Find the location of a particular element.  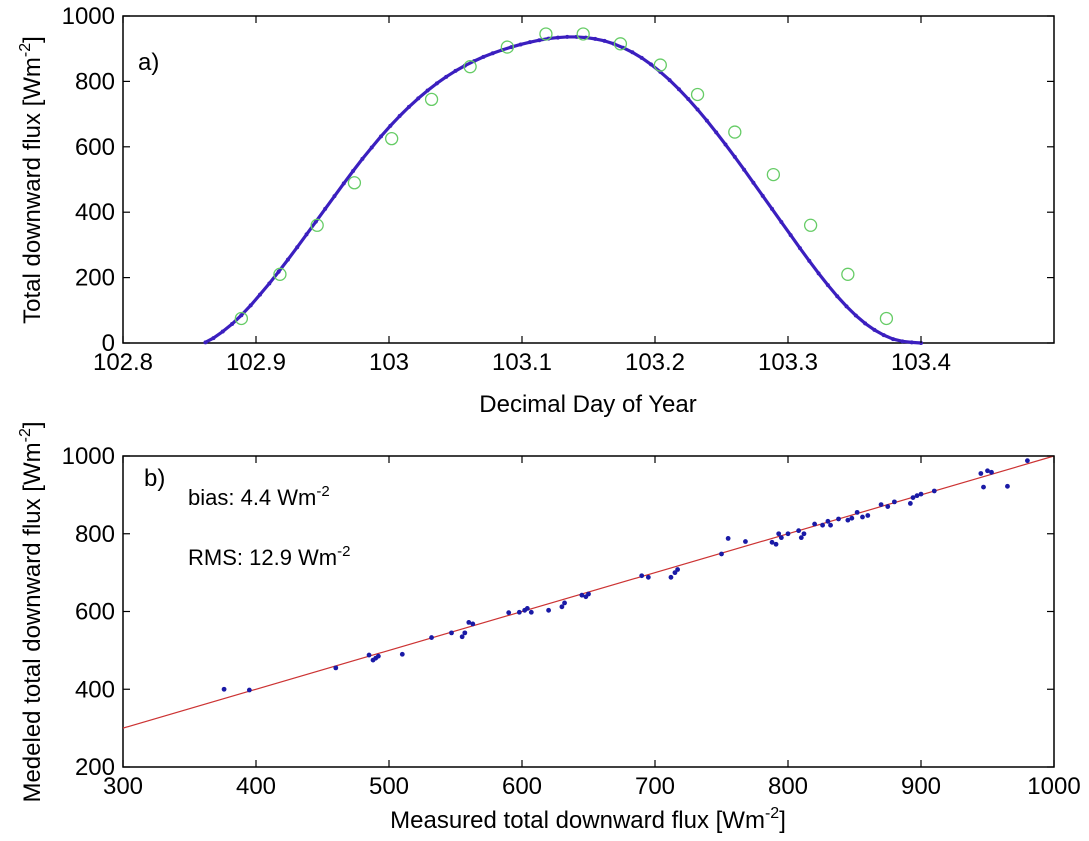

x-tick-label: 103 is located at coordinates (389, 362).